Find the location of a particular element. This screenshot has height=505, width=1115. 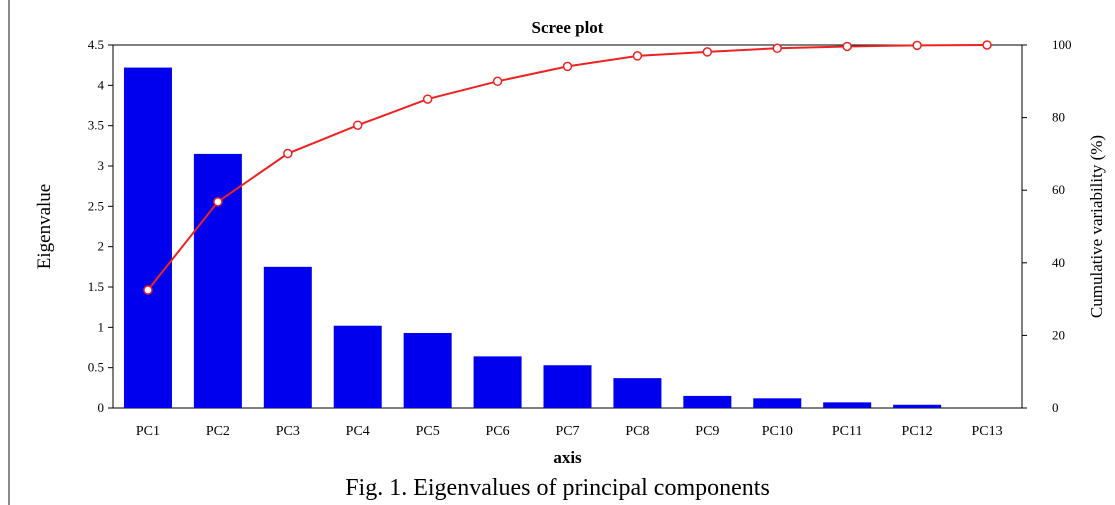

y2-axis-title: Cumulative variability (%) is located at coordinates (1096, 226).